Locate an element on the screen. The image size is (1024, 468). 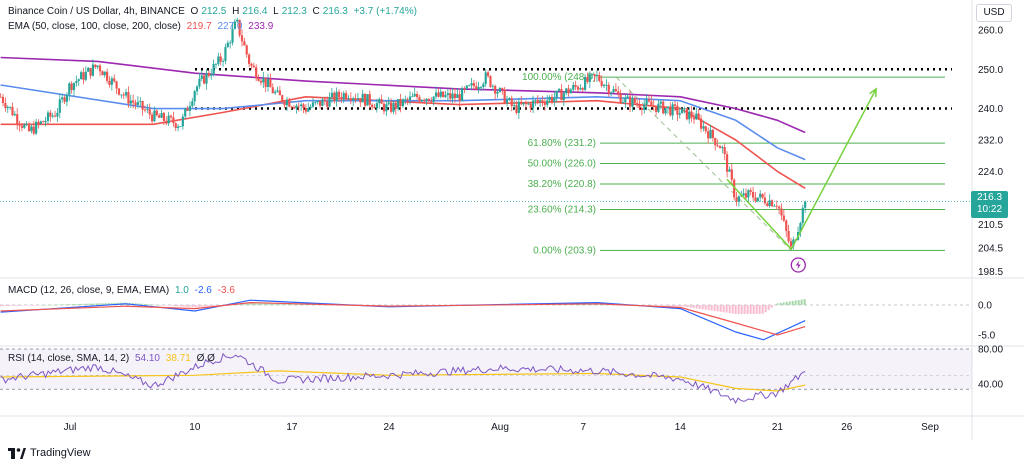
y-tick-label: 210.5 is located at coordinates (990, 225).